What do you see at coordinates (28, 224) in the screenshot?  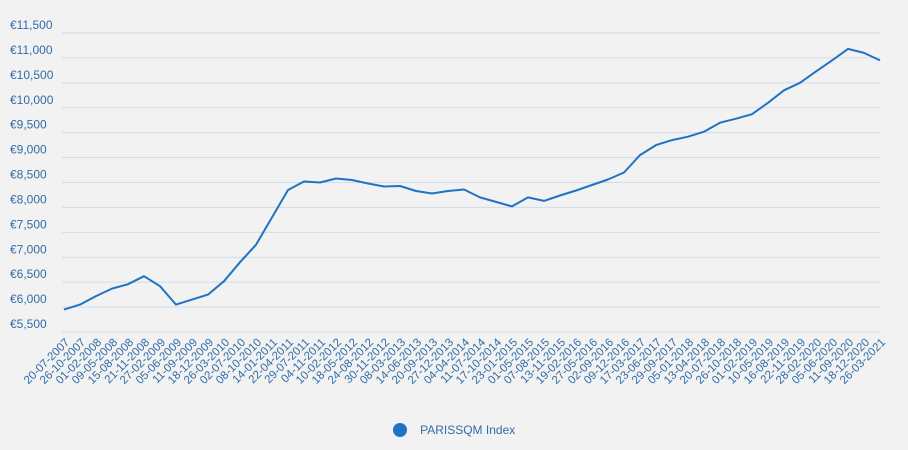 I see `y-tick-label: €7,500` at bounding box center [28, 224].